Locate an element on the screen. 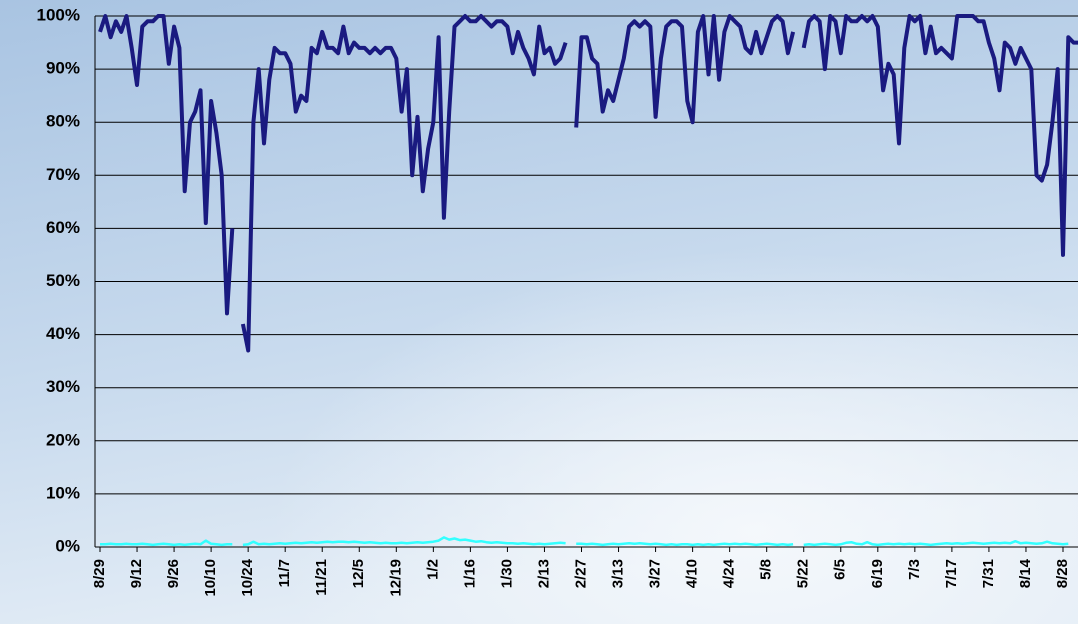  y-tick-label: 90% is located at coordinates (63, 68).